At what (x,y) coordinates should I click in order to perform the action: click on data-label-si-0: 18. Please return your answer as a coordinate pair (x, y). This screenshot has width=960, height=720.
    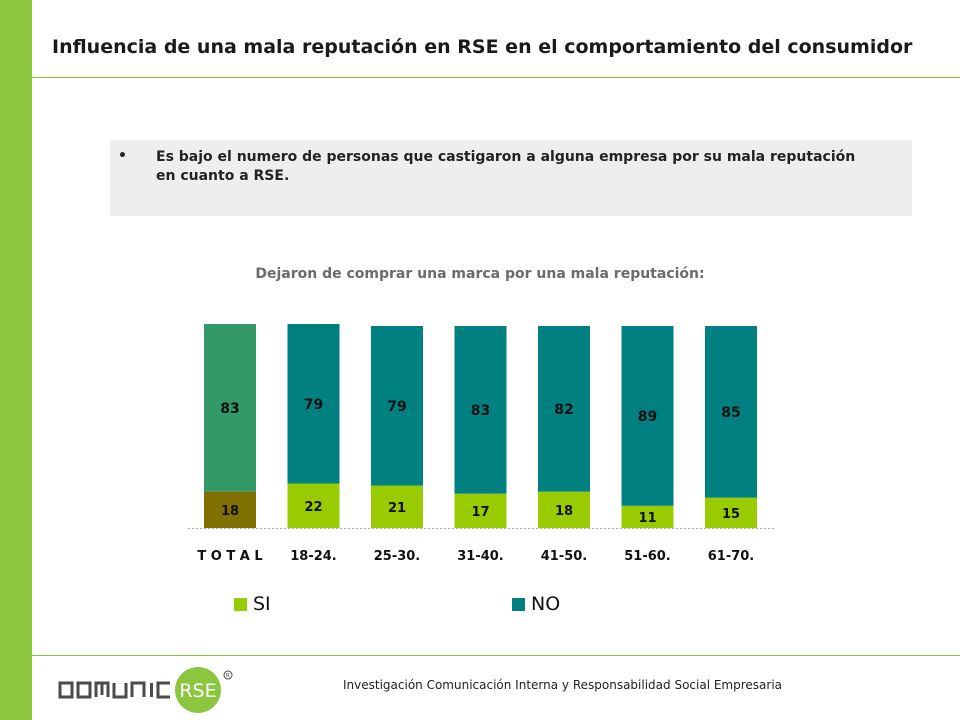
    Looking at the image, I should click on (230, 511).